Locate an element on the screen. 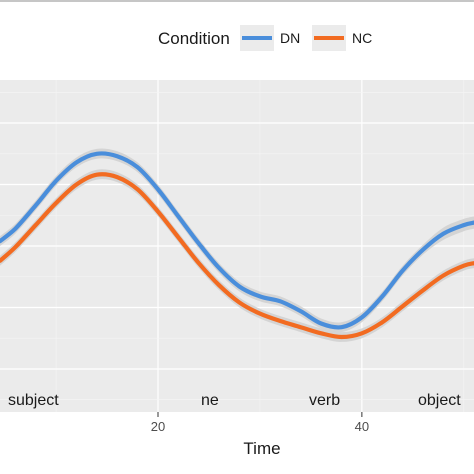  legend: Condition DN NC is located at coordinates (265, 38).